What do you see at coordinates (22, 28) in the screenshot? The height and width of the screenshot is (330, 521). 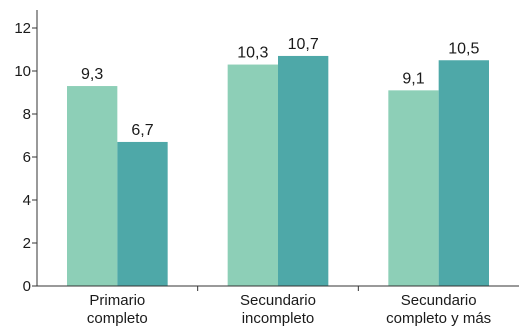 I see `y-tick-label: 12` at bounding box center [22, 28].